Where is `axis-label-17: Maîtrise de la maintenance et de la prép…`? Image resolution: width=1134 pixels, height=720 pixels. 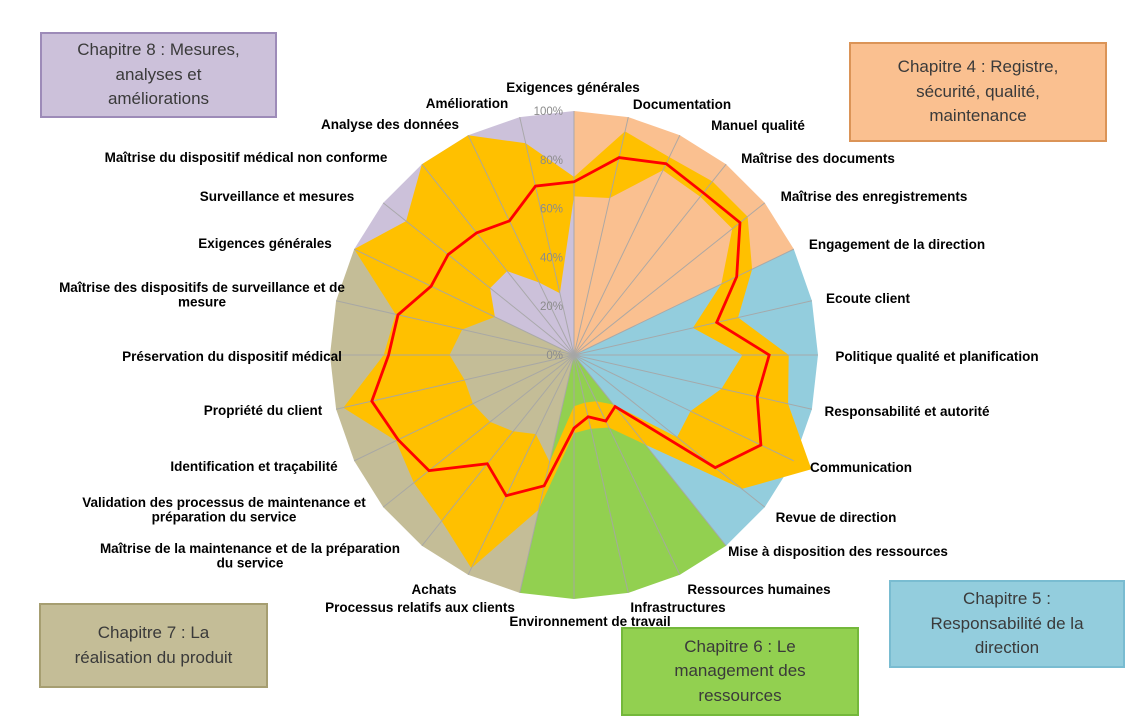 axis-label-17: Maîtrise de la maintenance et de la prép… is located at coordinates (250, 556).